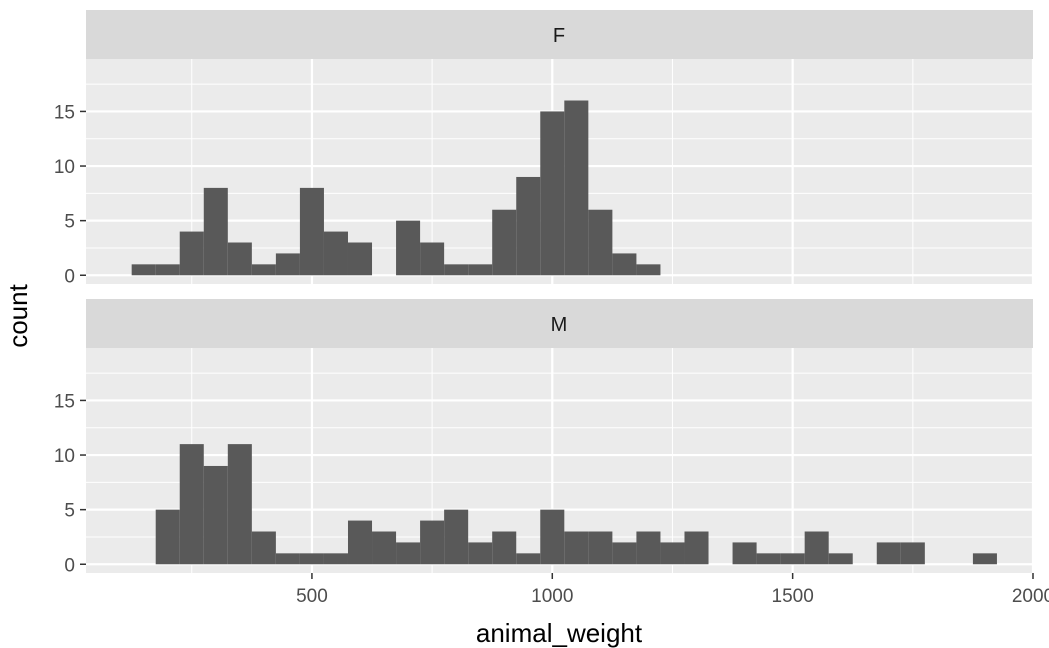 This screenshot has height=648, width=1049. What do you see at coordinates (70, 483) in the screenshot?
I see `y-axis-m: 0 5 10 15` at bounding box center [70, 483].